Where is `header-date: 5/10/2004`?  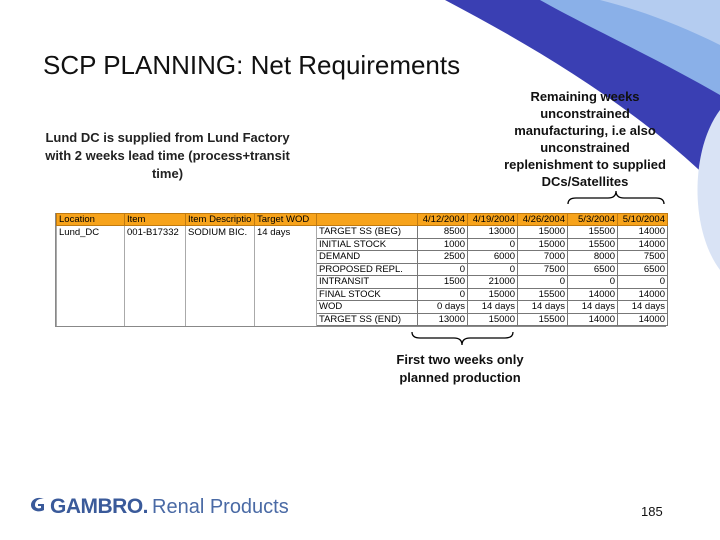
header-date: 5/10/2004 is located at coordinates (642, 219).